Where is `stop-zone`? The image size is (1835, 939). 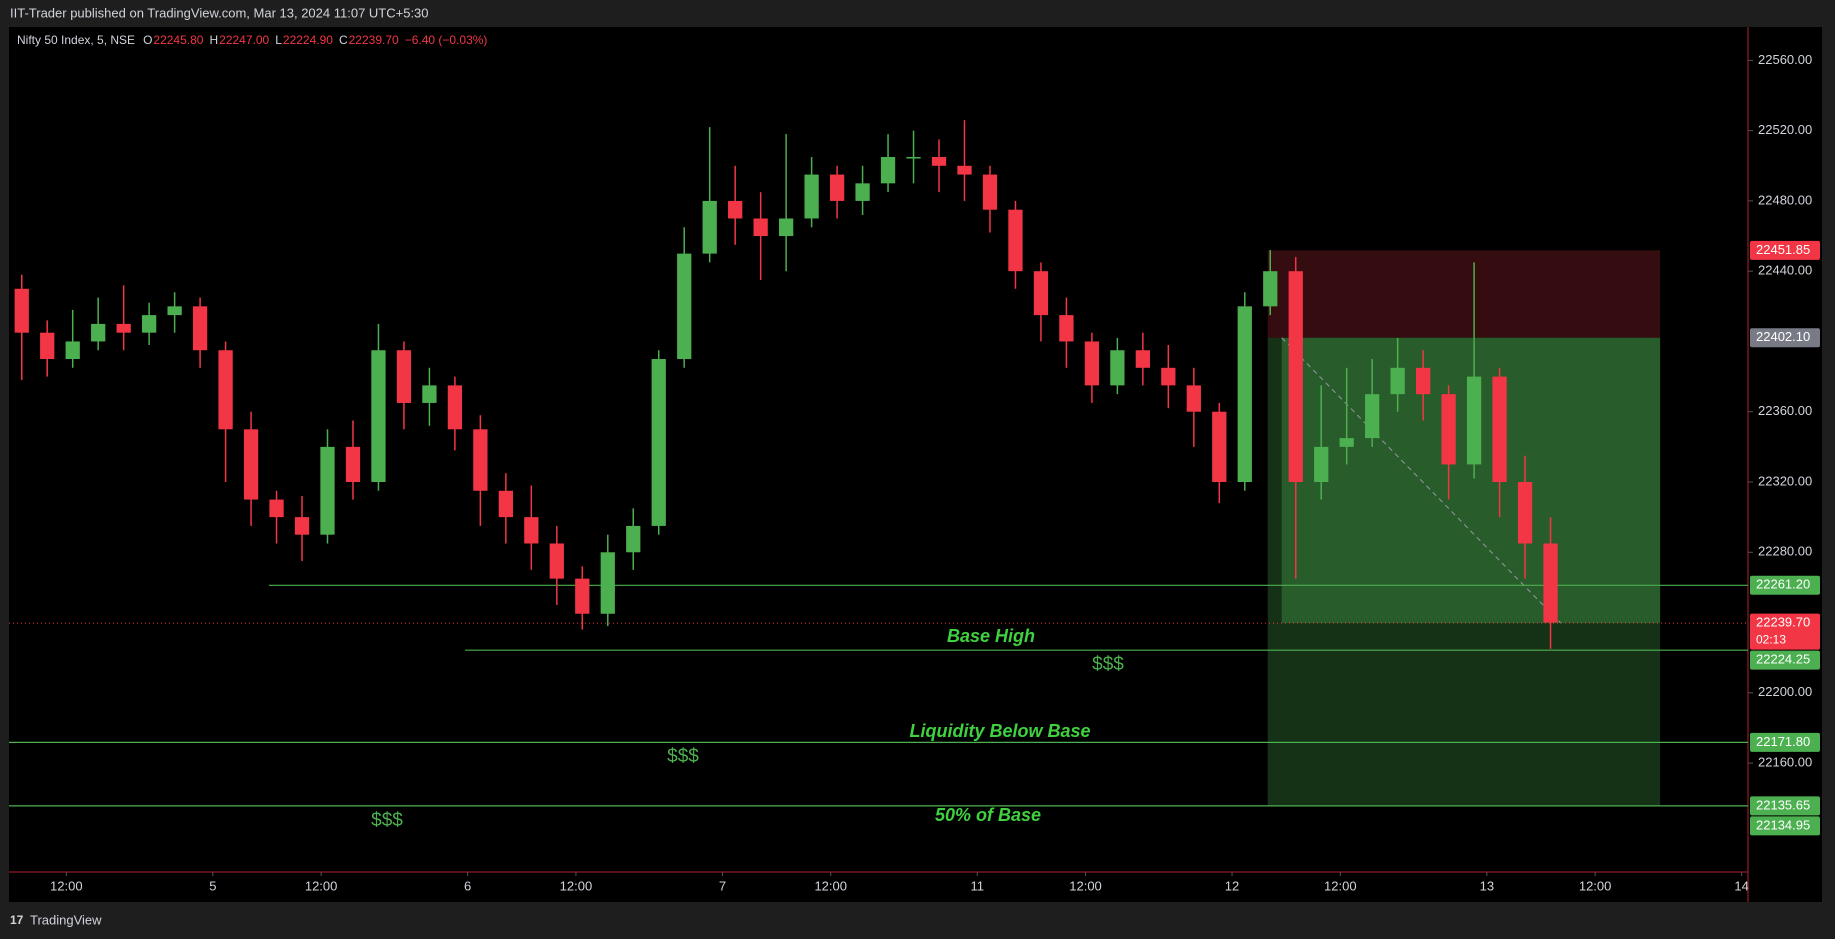 stop-zone is located at coordinates (1464, 294).